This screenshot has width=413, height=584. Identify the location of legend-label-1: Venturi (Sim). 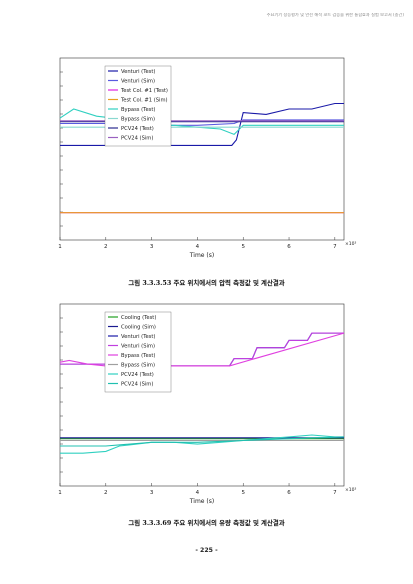
(138, 82).